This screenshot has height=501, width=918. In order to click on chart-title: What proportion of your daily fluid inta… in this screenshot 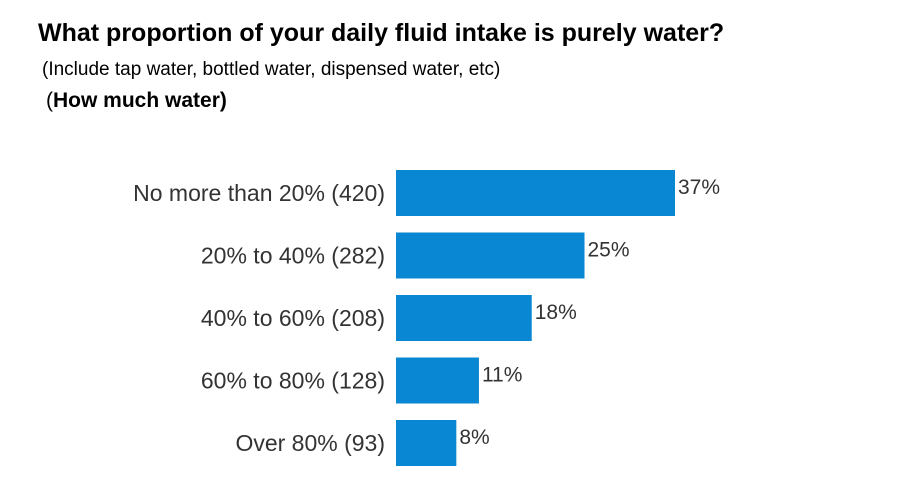, I will do `click(381, 33)`.